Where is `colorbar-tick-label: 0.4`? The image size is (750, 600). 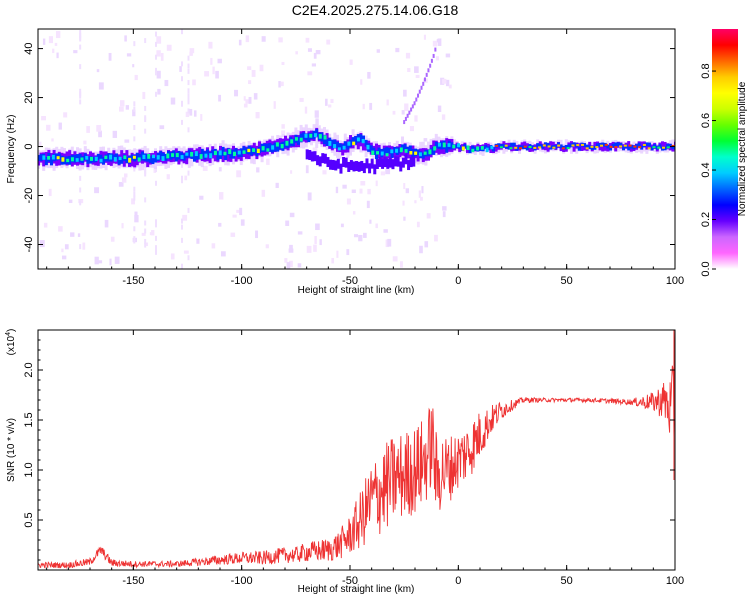
colorbar-tick-label: 0.4 is located at coordinates (706, 169).